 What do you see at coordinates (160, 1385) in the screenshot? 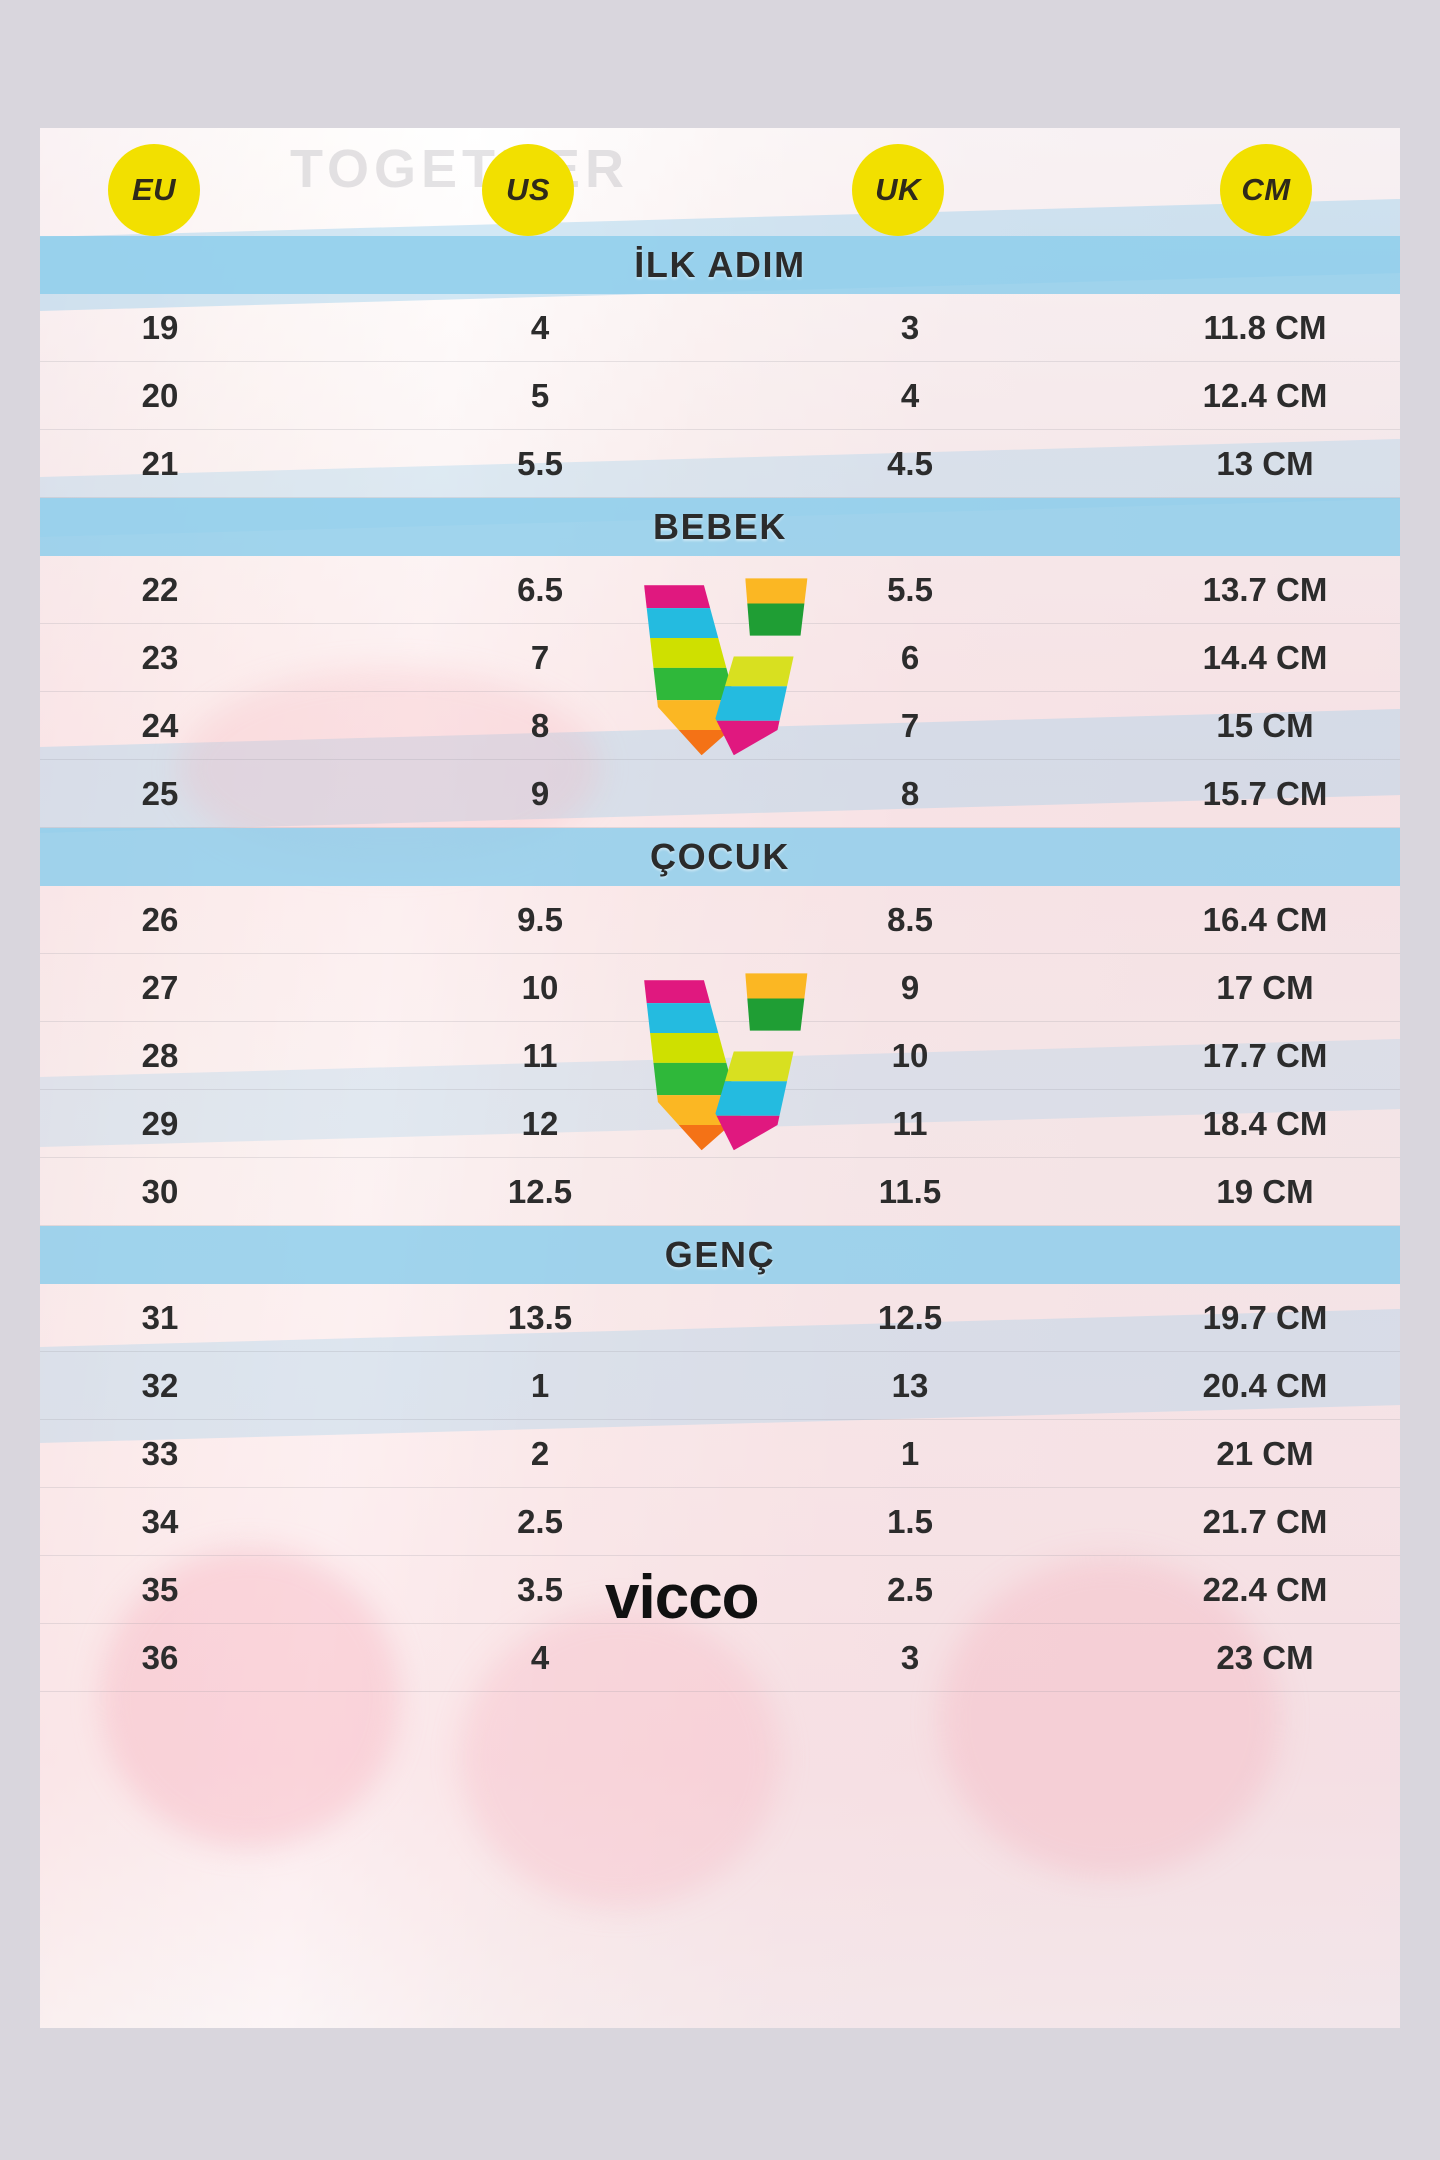
I see `cell-eu: 32` at bounding box center [160, 1385].